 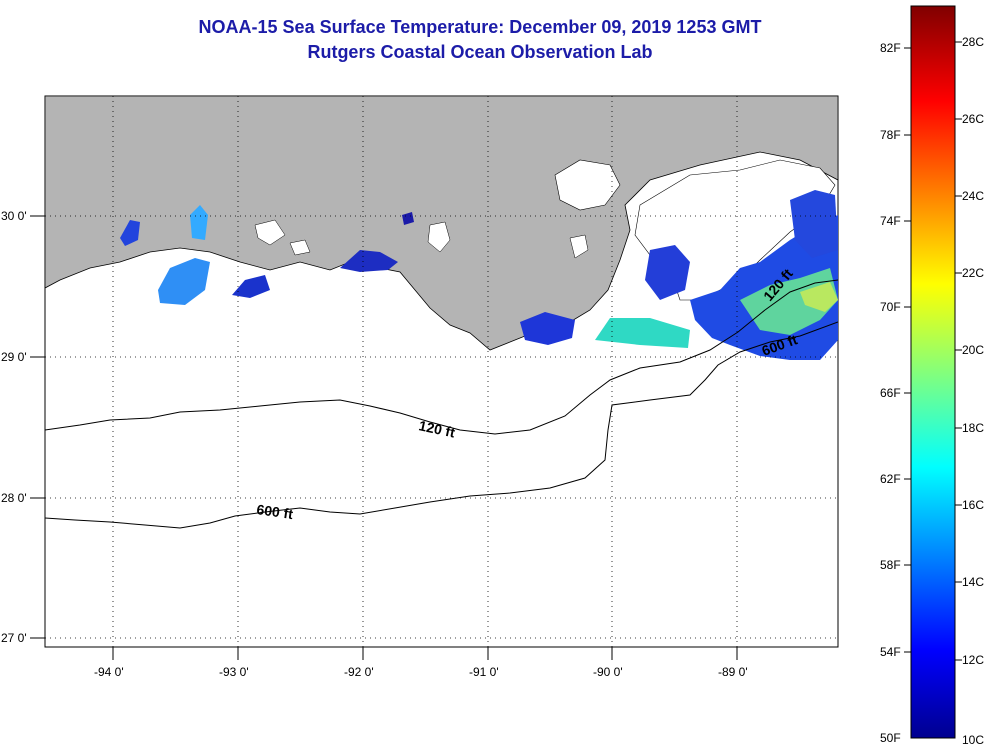 What do you see at coordinates (733, 672) in the screenshot?
I see `lon-label: -89 0'` at bounding box center [733, 672].